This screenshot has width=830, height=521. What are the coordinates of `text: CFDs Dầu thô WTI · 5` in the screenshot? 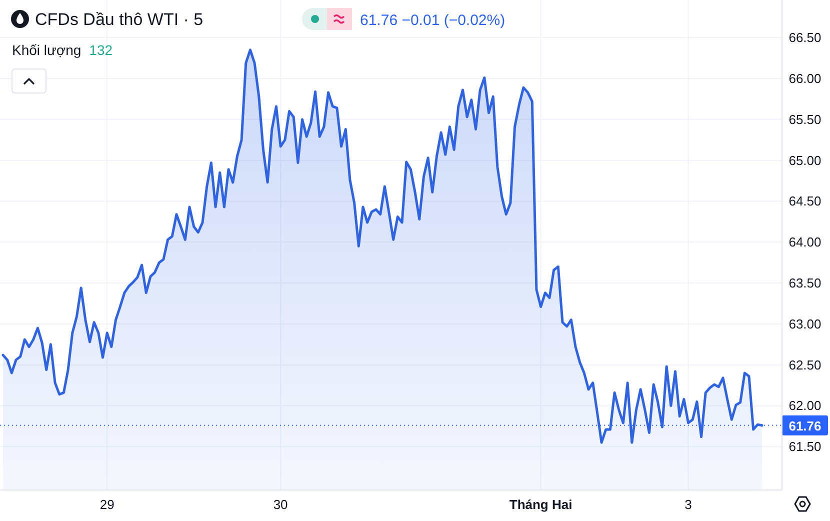 It's located at (119, 19).